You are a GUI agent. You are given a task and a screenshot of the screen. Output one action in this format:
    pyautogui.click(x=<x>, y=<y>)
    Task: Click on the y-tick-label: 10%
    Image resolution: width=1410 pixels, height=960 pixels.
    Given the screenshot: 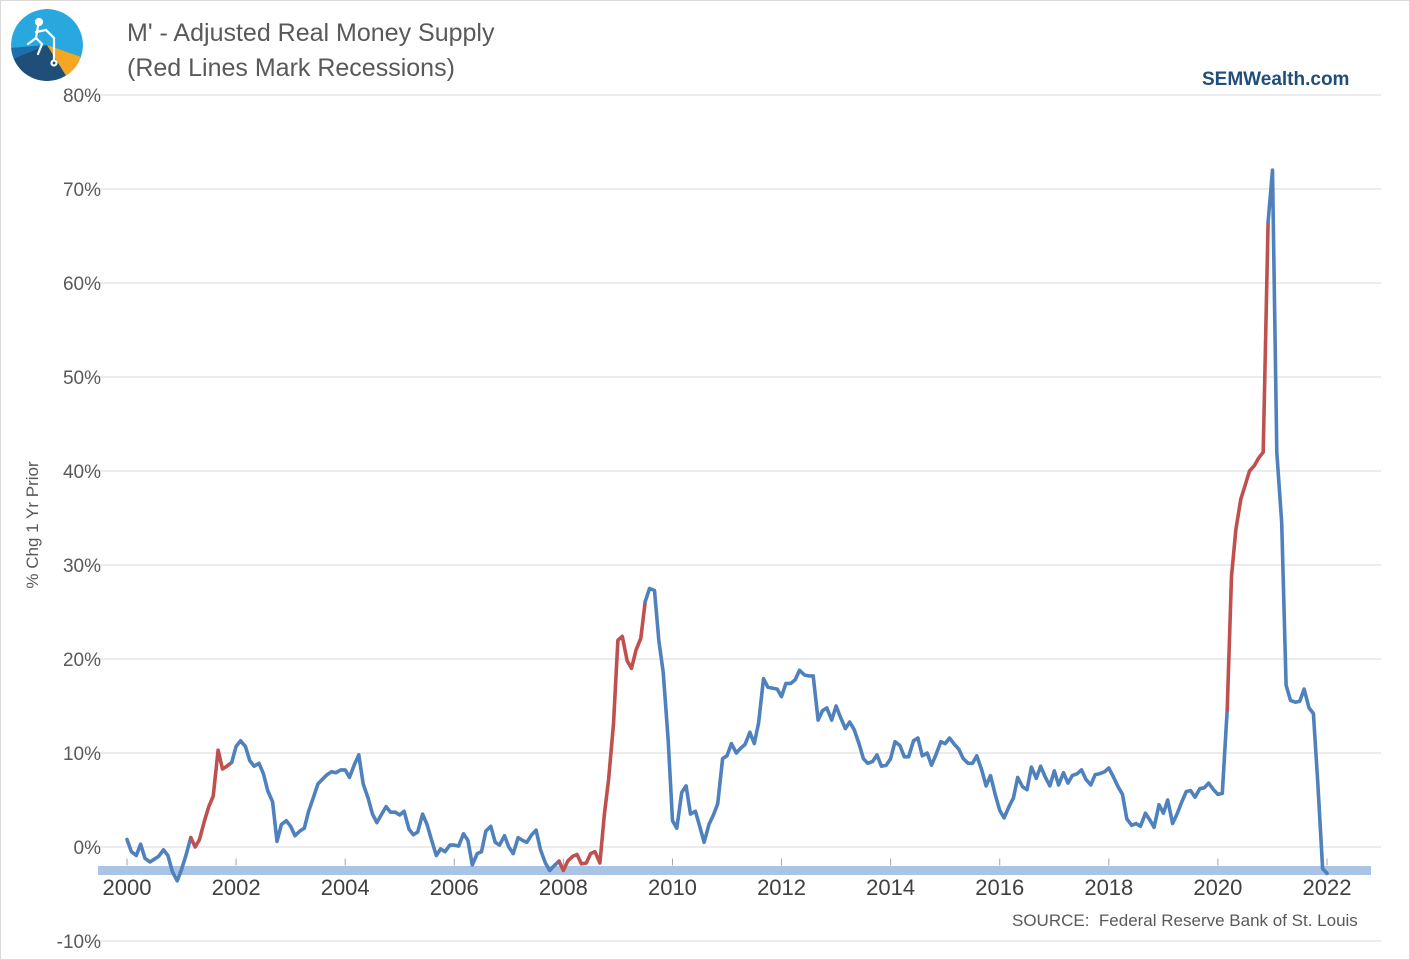 What is the action you would take?
    pyautogui.click(x=82, y=754)
    